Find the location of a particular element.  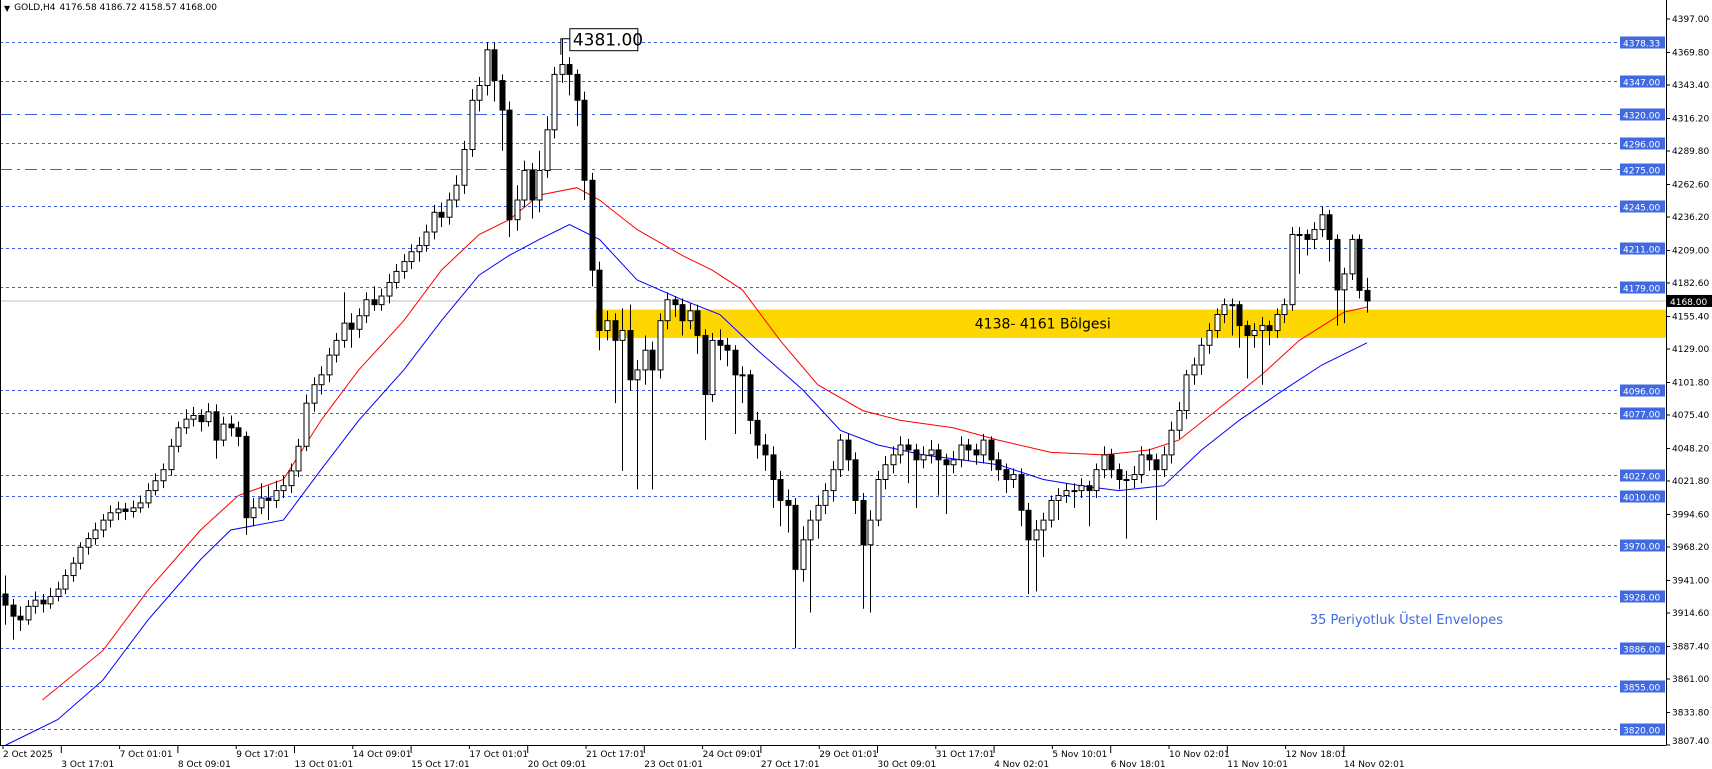

level-price-label: 4320.00 is located at coordinates (1641, 117).